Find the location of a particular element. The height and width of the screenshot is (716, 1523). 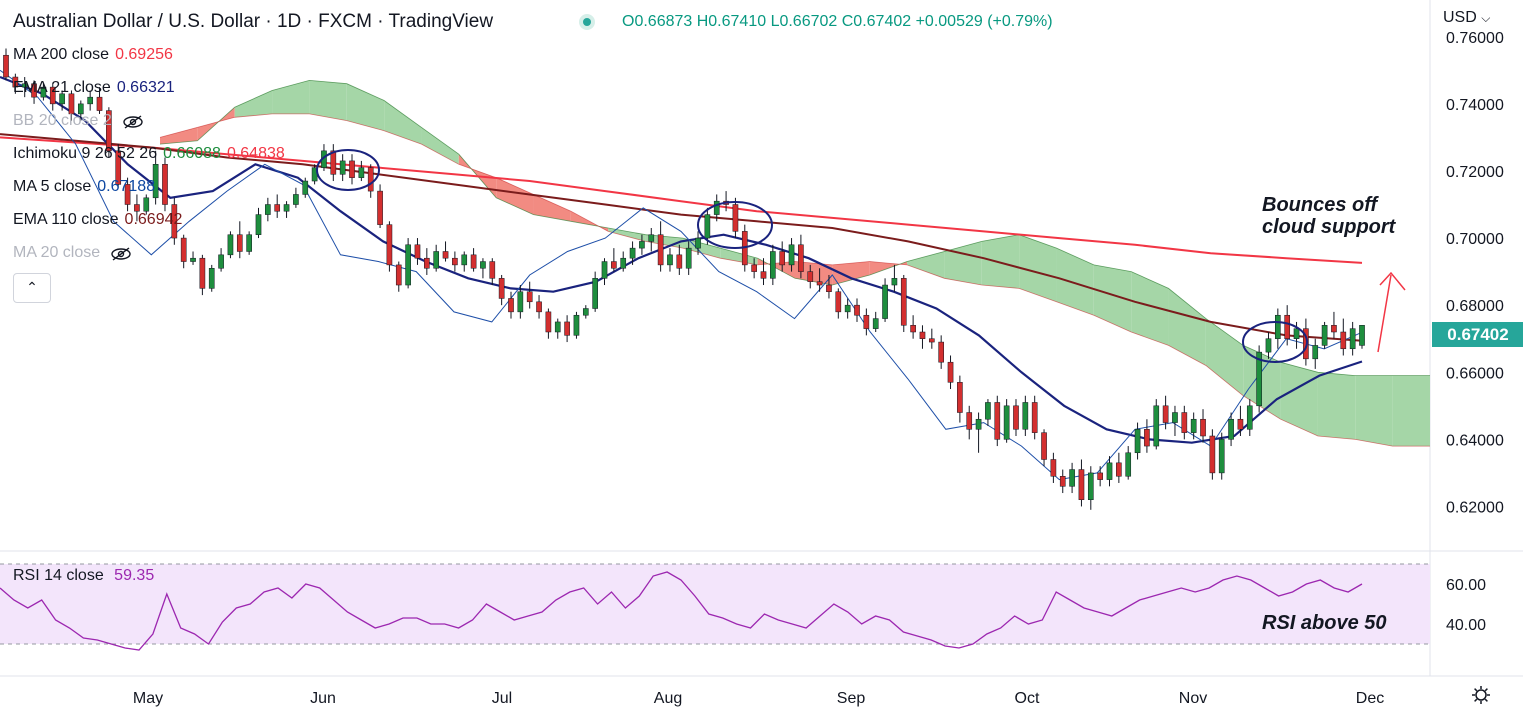

time-tick-label: Oct is located at coordinates (1027, 698).